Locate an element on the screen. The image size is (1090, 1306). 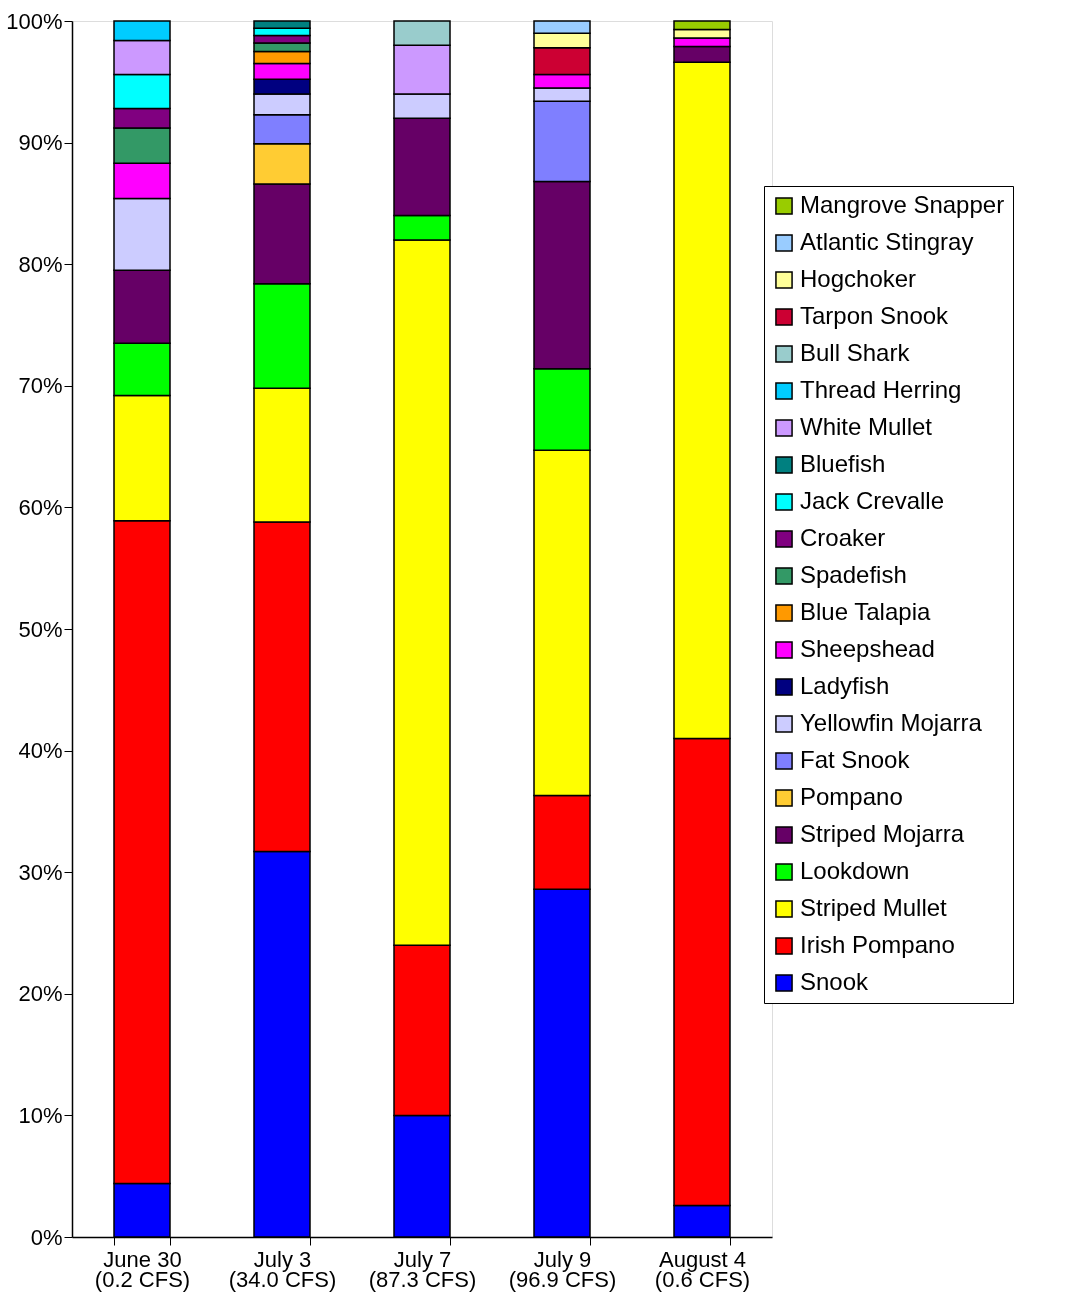
x-tick-label: August 4 (0.6 CFS) is located at coordinates (702, 1269).